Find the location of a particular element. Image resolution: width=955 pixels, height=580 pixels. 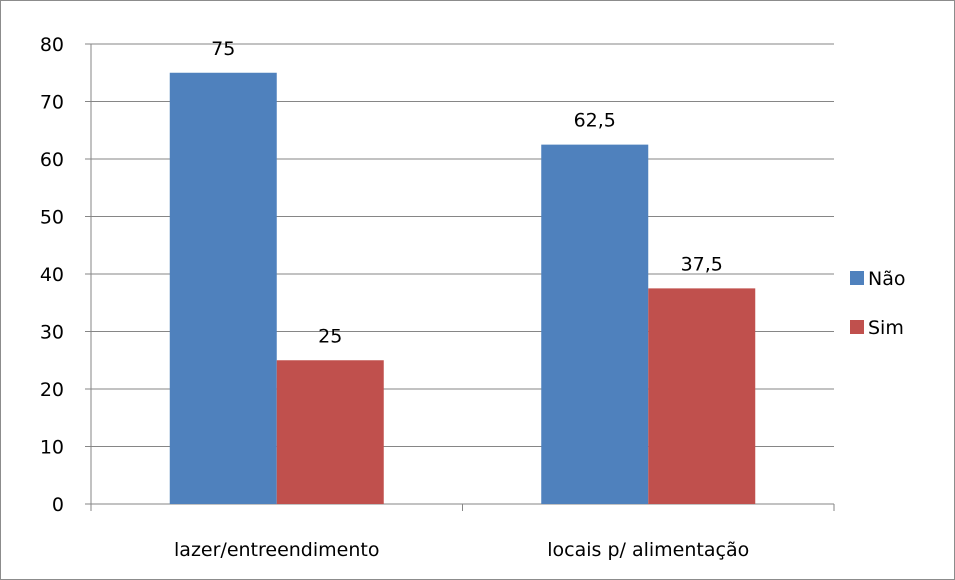

y-tick-label-40: 40 is located at coordinates (52, 275).